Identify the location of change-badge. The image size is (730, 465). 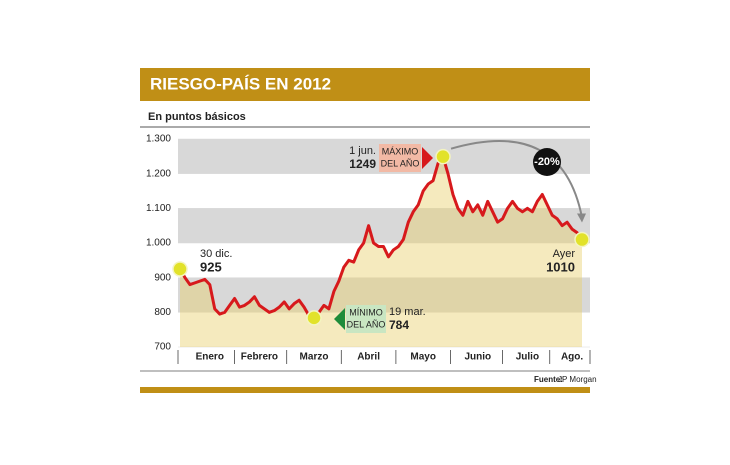
(547, 162).